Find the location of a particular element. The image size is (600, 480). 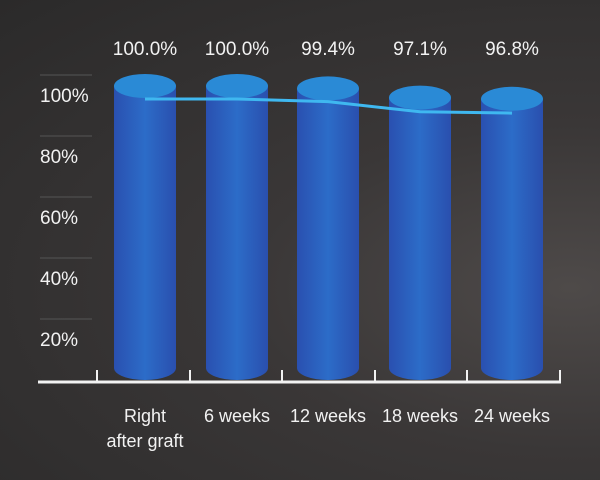

y-tick-label: 100% is located at coordinates (64, 96).